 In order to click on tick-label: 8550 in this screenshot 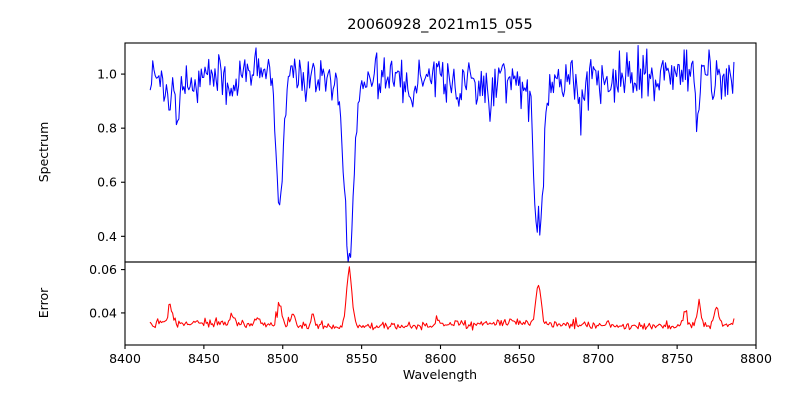, I will do `click(362, 358)`.